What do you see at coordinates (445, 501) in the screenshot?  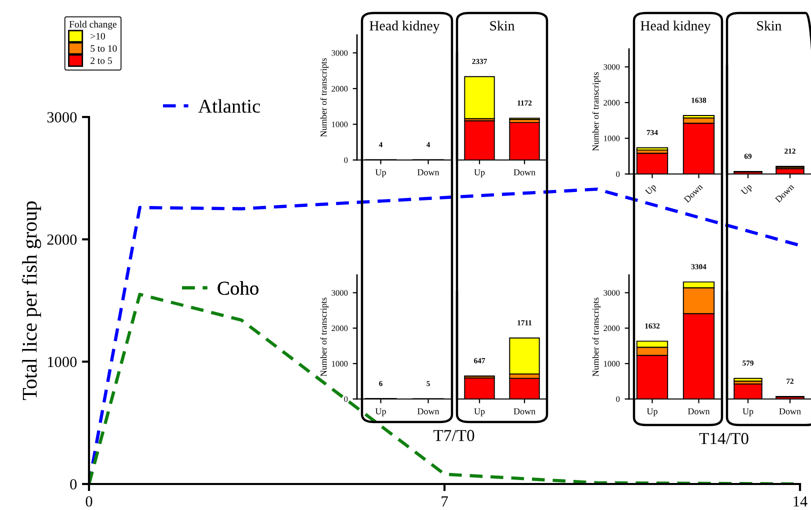 I see `x-tick-label: 7` at bounding box center [445, 501].